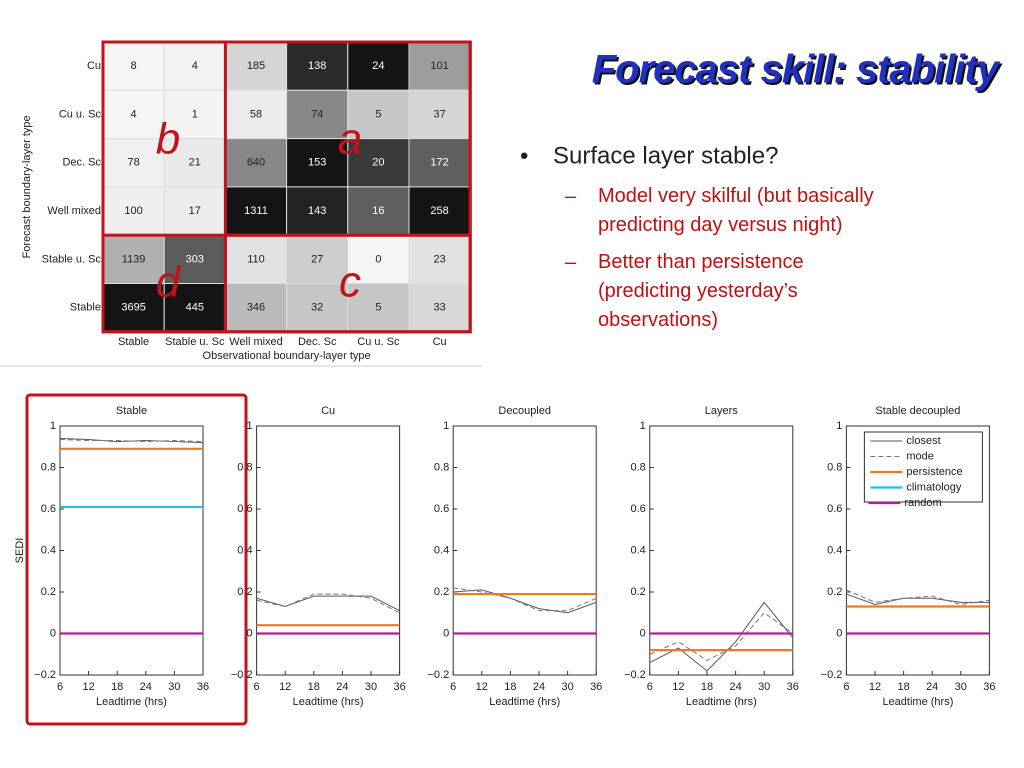  What do you see at coordinates (131, 411) in the screenshot?
I see `chart-title: Stable` at bounding box center [131, 411].